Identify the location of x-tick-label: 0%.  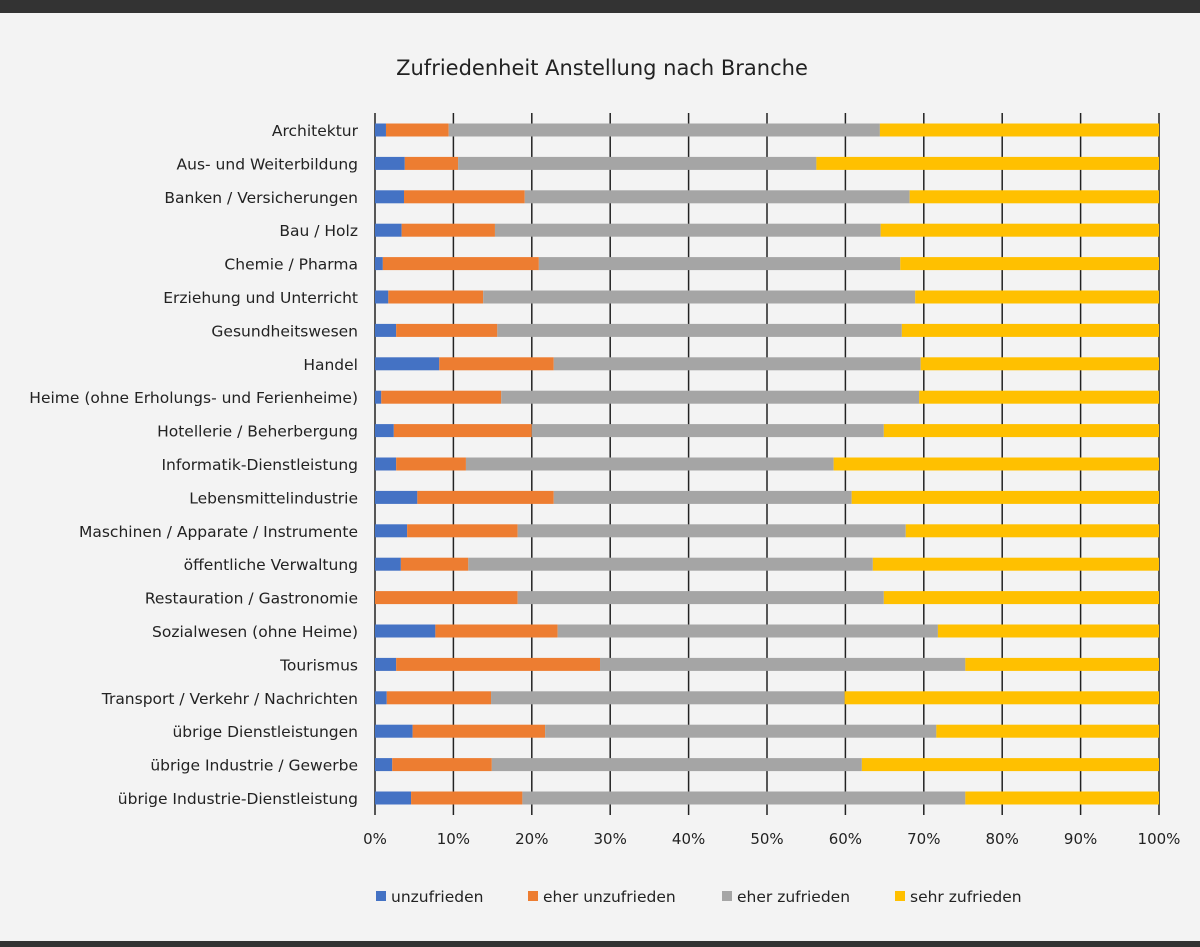
(375, 839).